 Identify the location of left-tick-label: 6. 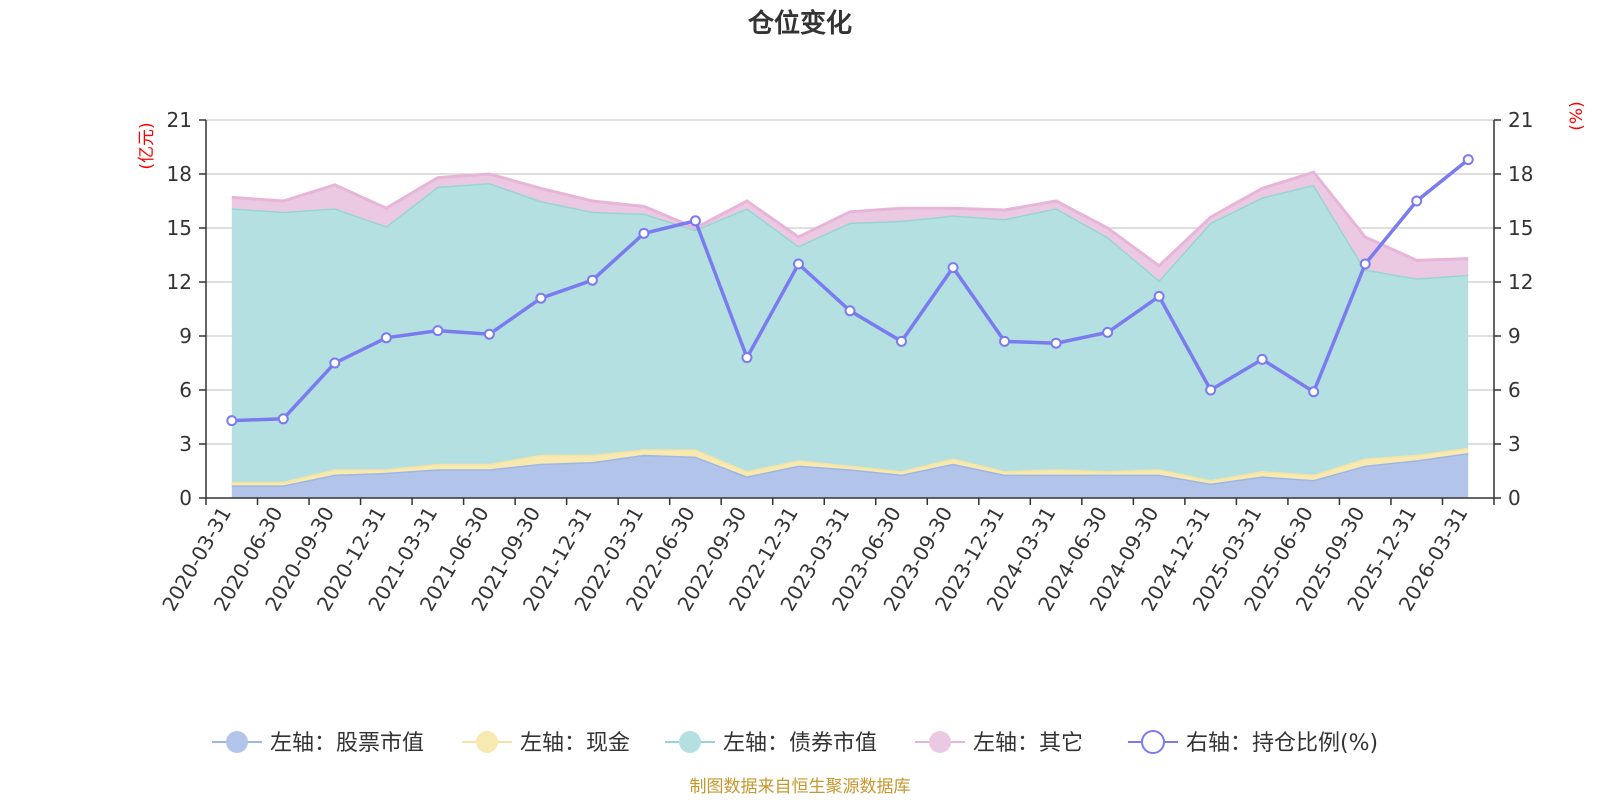
(185, 390).